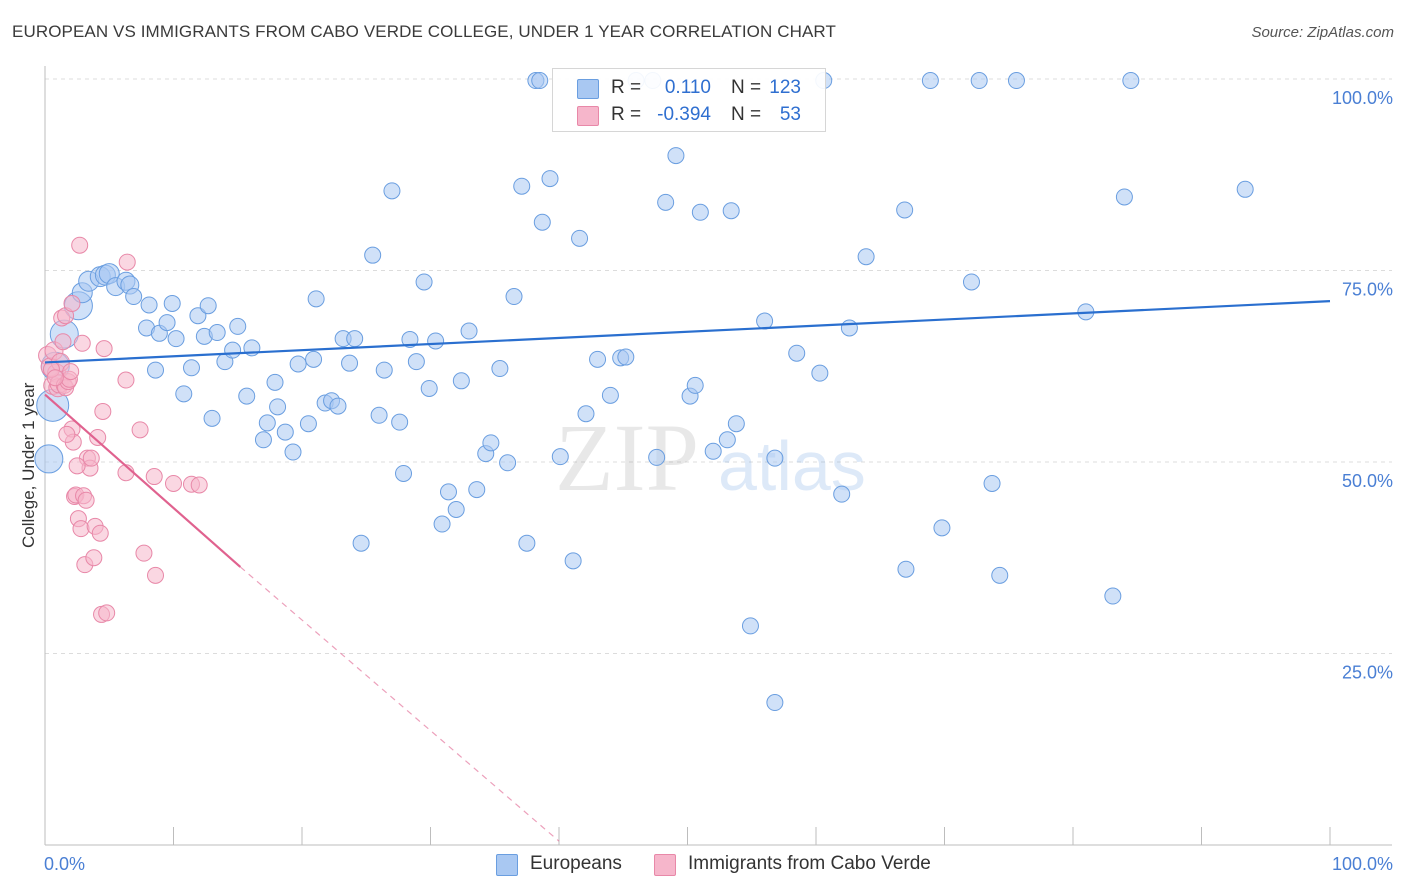  What do you see at coordinates (746, 114) in the screenshot?
I see `legend-n-label: N =` at bounding box center [746, 114].